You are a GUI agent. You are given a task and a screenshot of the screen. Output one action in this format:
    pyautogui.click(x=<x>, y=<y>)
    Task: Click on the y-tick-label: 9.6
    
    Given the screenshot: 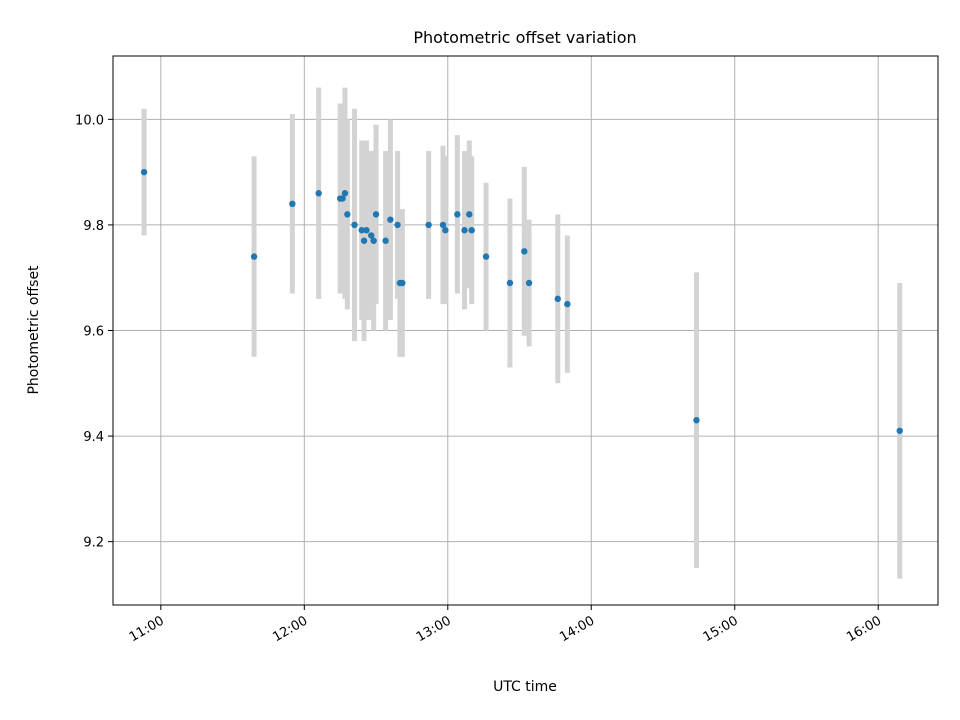 What is the action you would take?
    pyautogui.click(x=93, y=332)
    